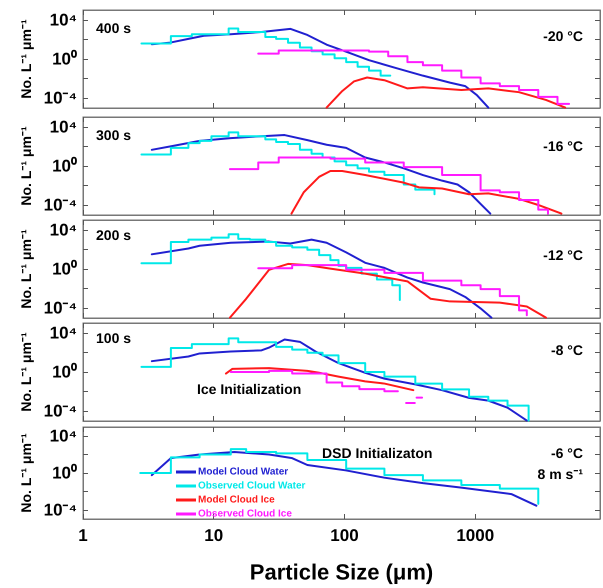  Describe the element at coordinates (377, 453) in the screenshot. I see `annotation: DSD Initializaton` at that location.